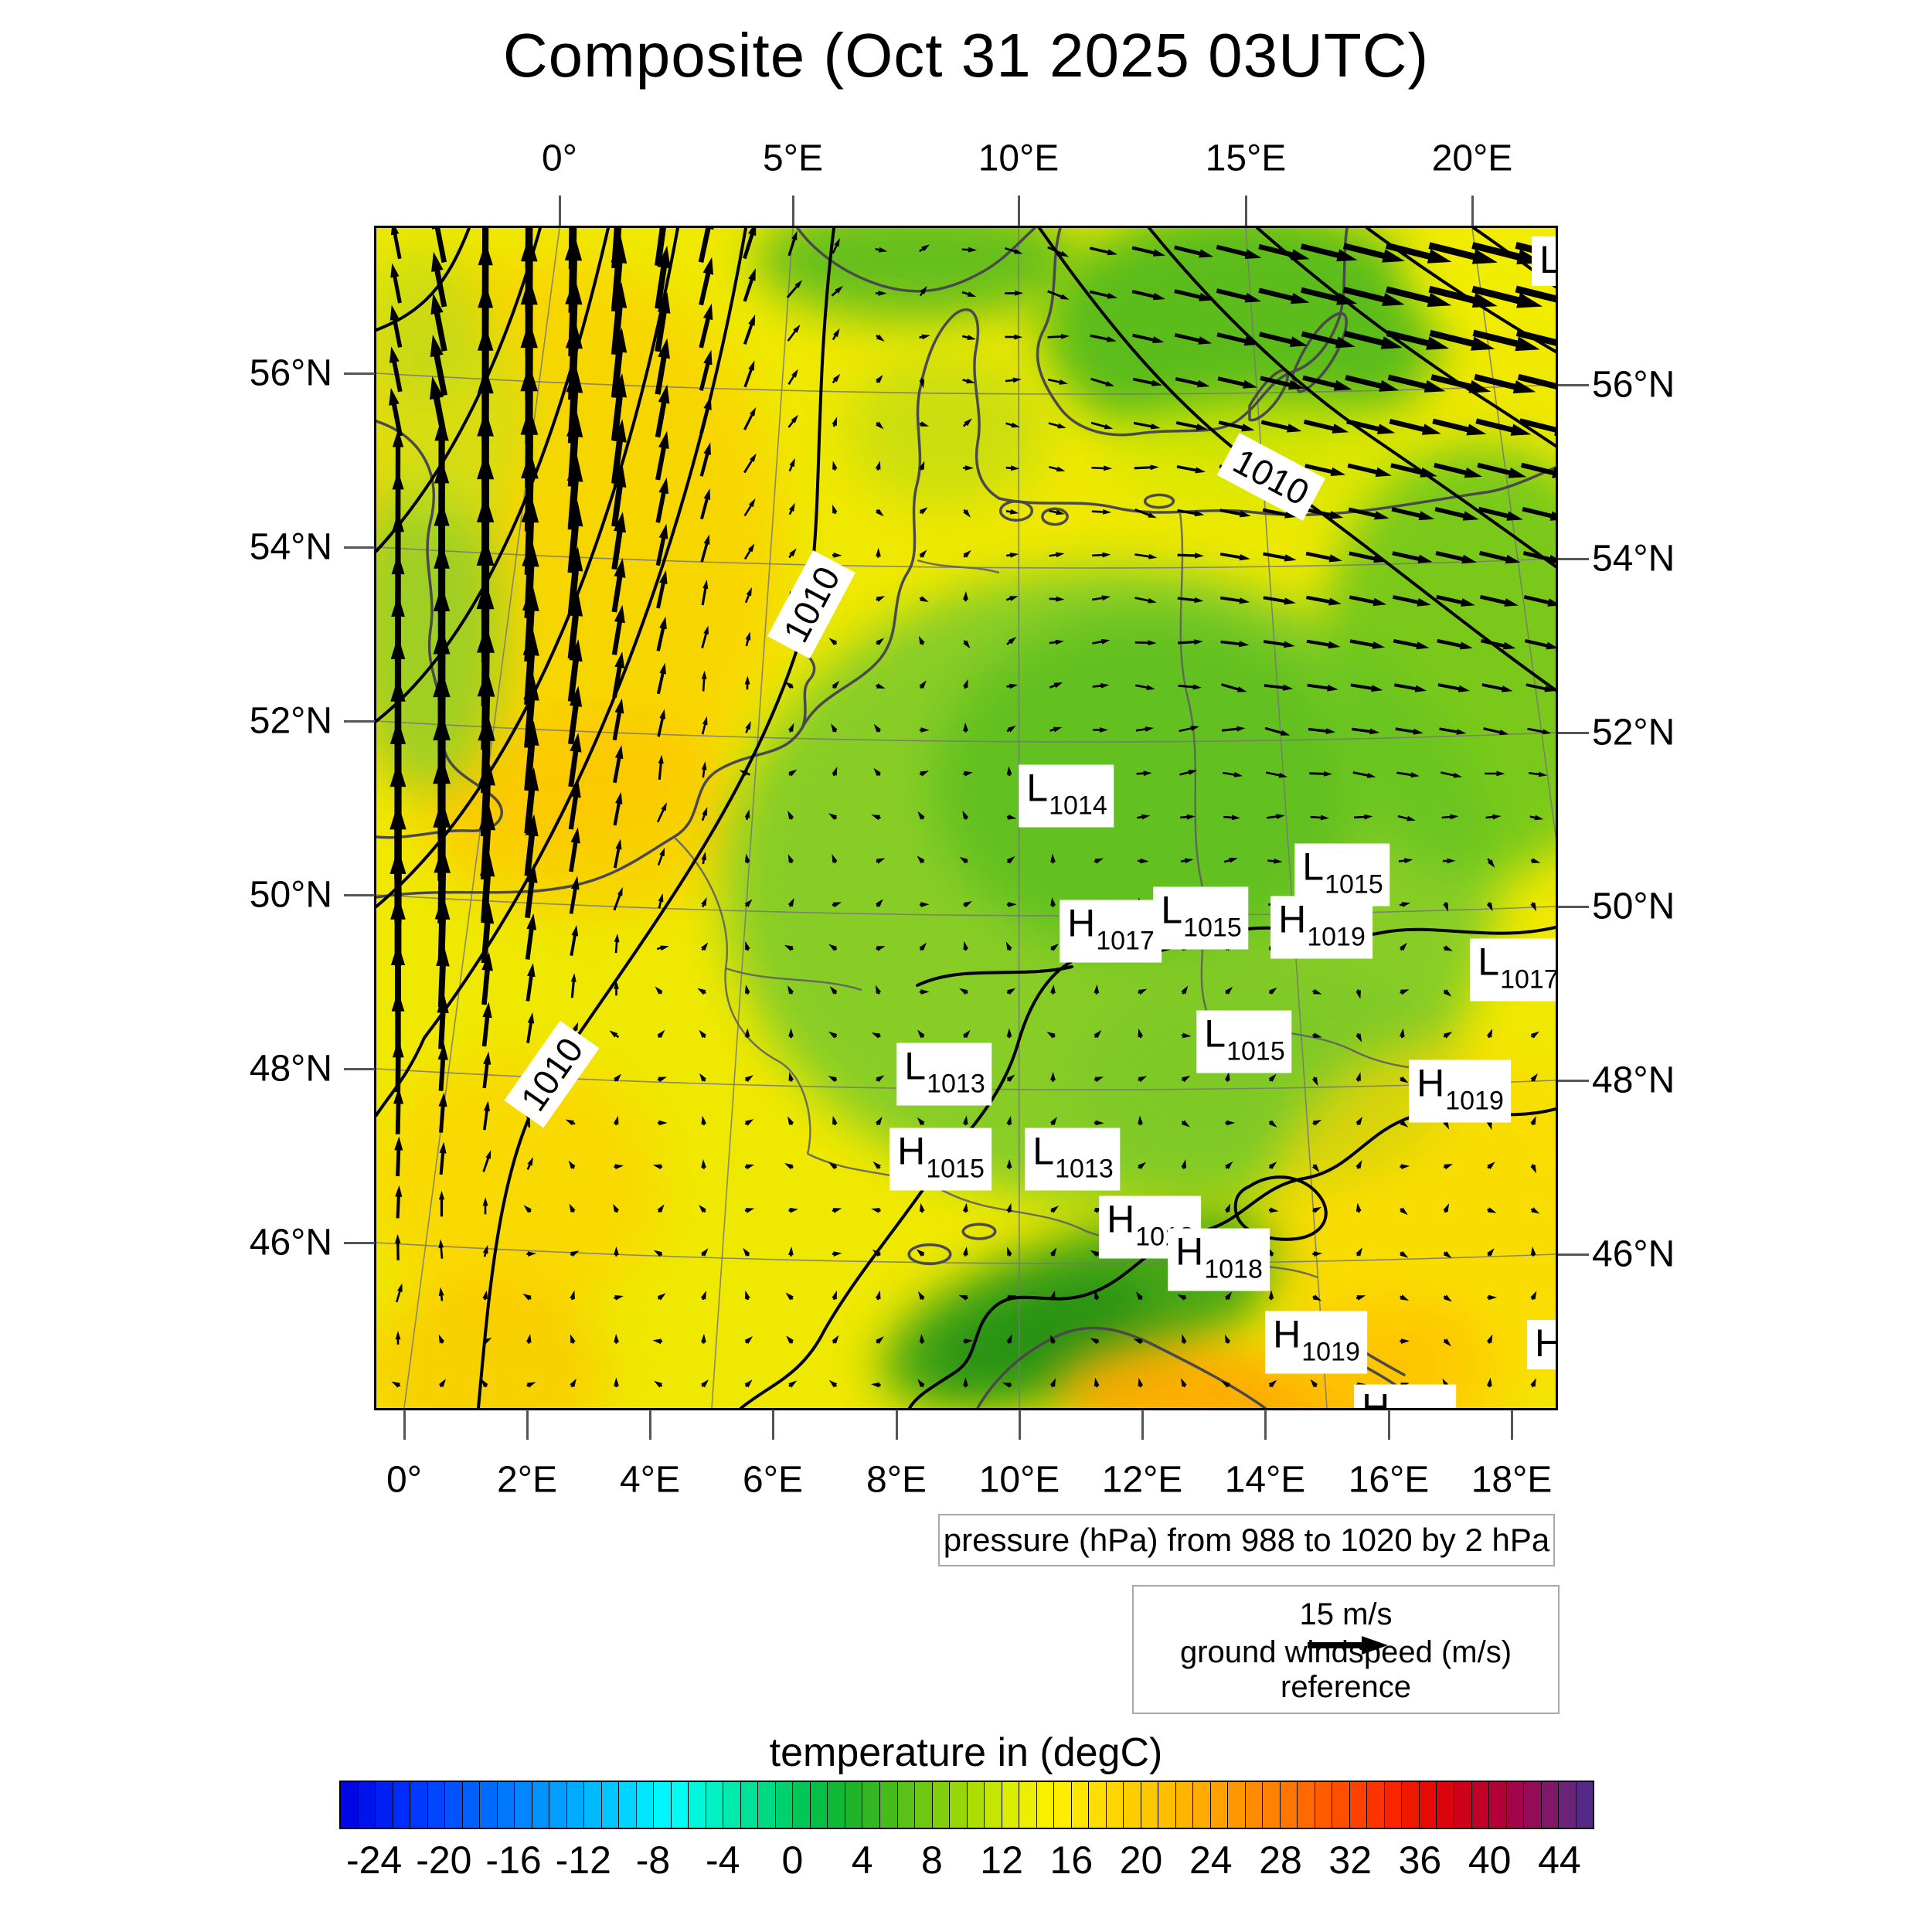 This screenshot has width=1932, height=1932. I want to click on pressure-caption: pressure (hPa) from 988 to 1020 by 2 hPa, so click(1247, 1540).